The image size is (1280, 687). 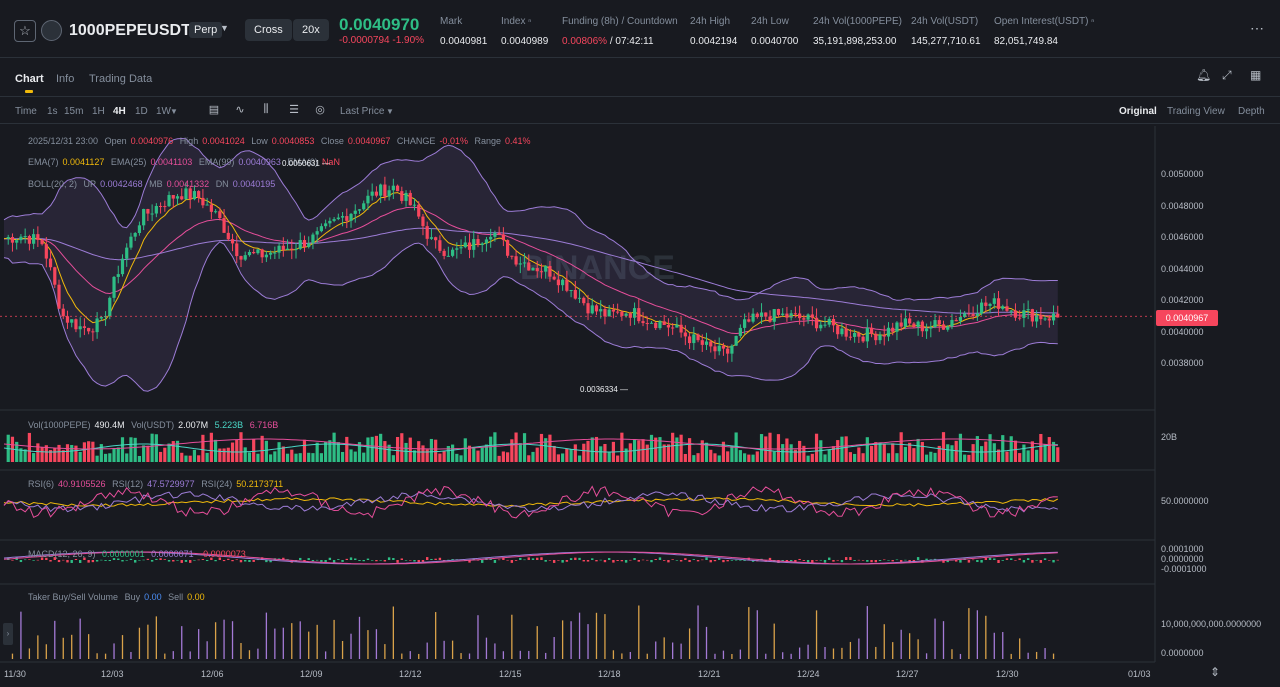 What do you see at coordinates (214, 110) in the screenshot?
I see `calendar-icon: ▤` at bounding box center [214, 110].